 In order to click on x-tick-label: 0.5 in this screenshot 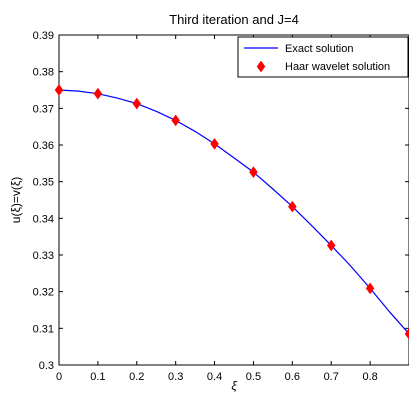, I will do `click(253, 377)`.